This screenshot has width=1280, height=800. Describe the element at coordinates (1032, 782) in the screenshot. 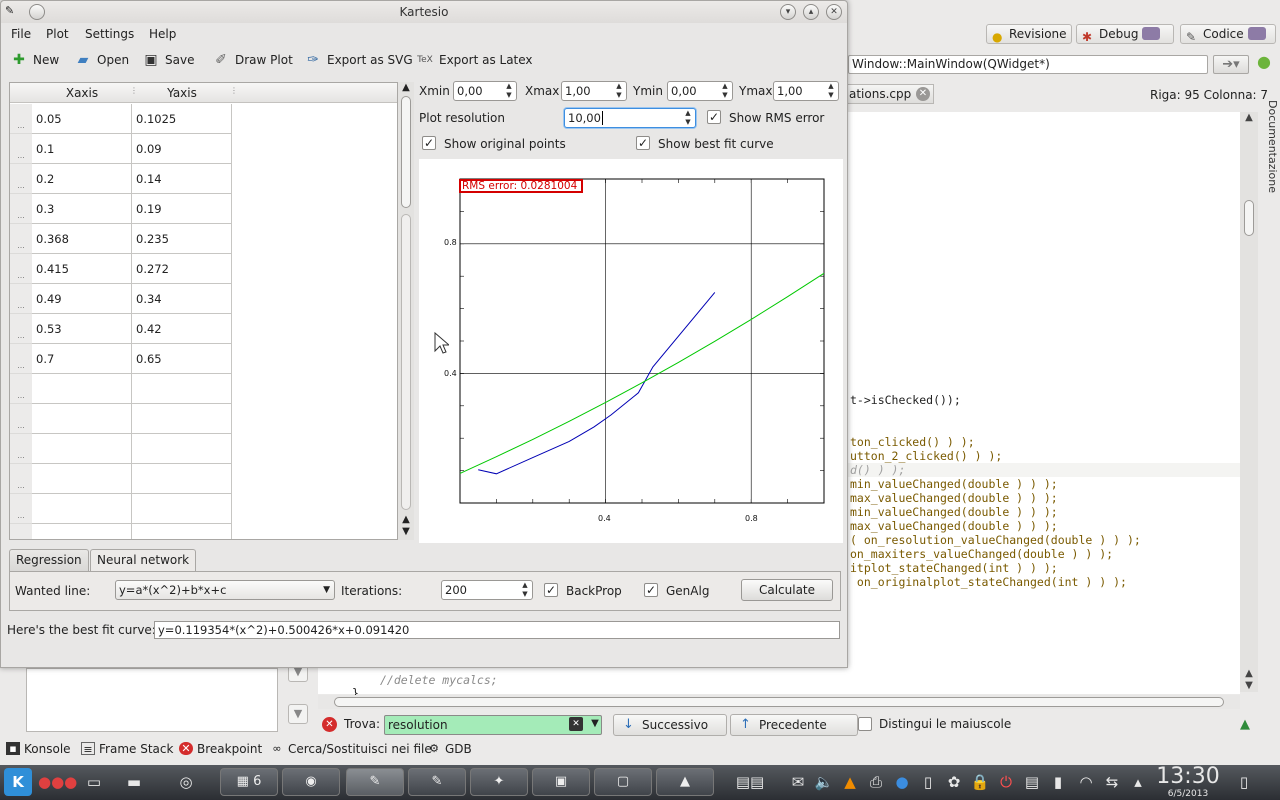

I see `notes-icon: ▤` at that location.